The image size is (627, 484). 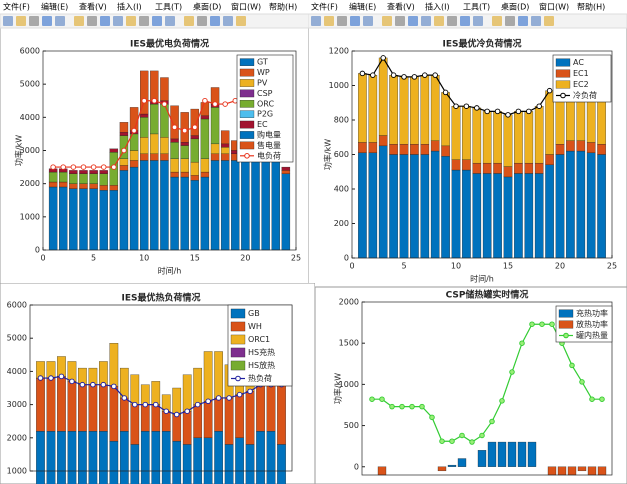 What do you see at coordinates (265, 103) in the screenshot?
I see `legend-label: ORC` at bounding box center [265, 103].